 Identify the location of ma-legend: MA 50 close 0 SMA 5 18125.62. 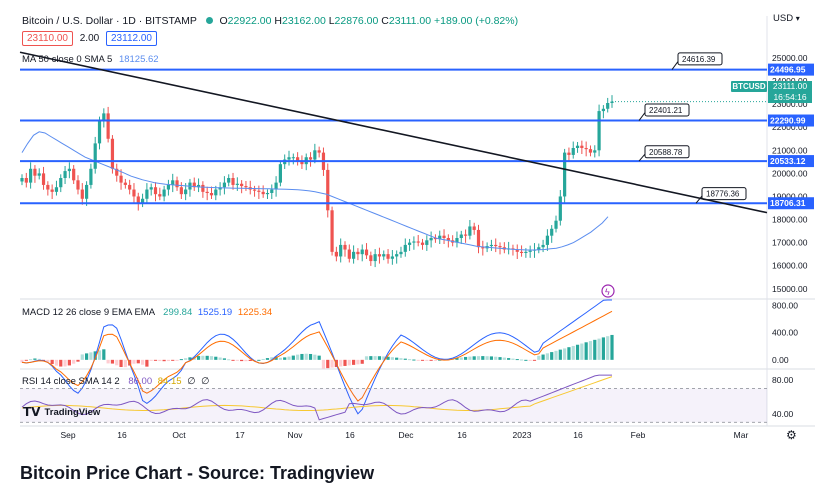
(90, 59).